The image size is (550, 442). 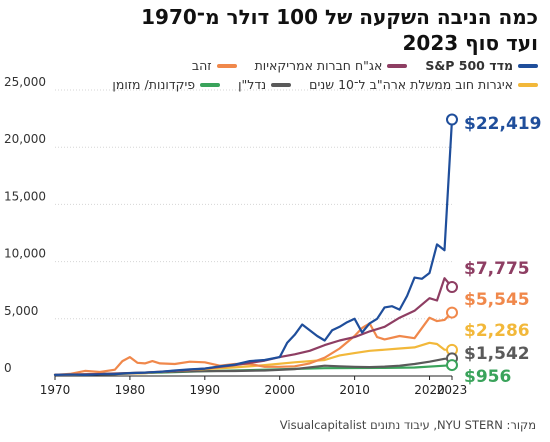 I want to click on title-line-1: כמה הניבה השקעה של 100 דולר מ־1970, so click(x=339, y=17).